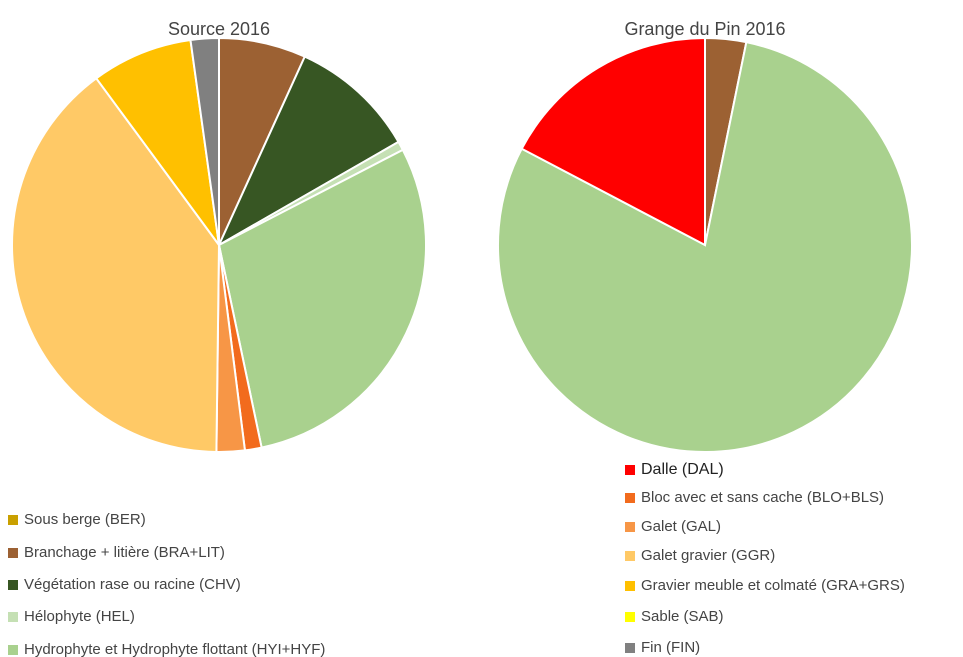  Describe the element at coordinates (773, 585) in the screenshot. I see `legend-label: Gravier meuble et colmaté (GRA+GRS)` at that location.